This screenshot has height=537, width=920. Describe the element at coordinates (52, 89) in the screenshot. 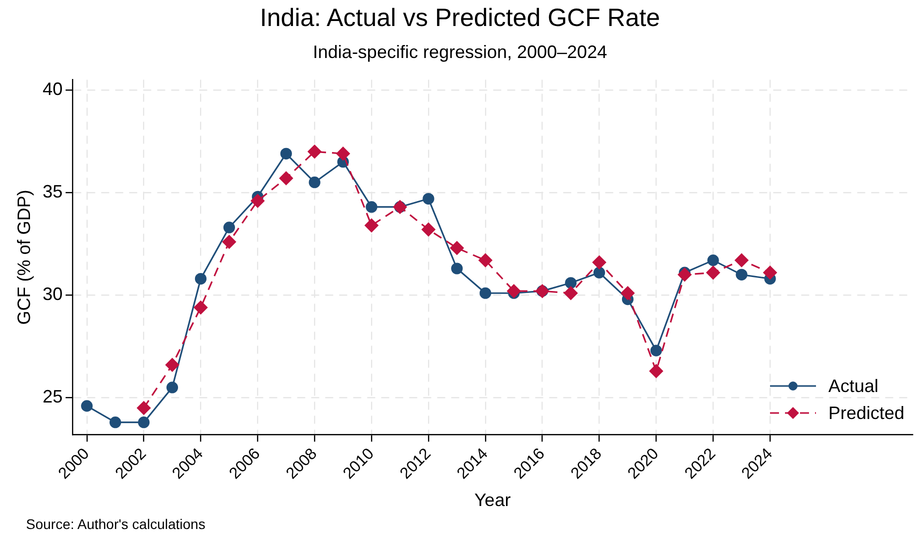

I see `y-tick-label: 40` at that location.